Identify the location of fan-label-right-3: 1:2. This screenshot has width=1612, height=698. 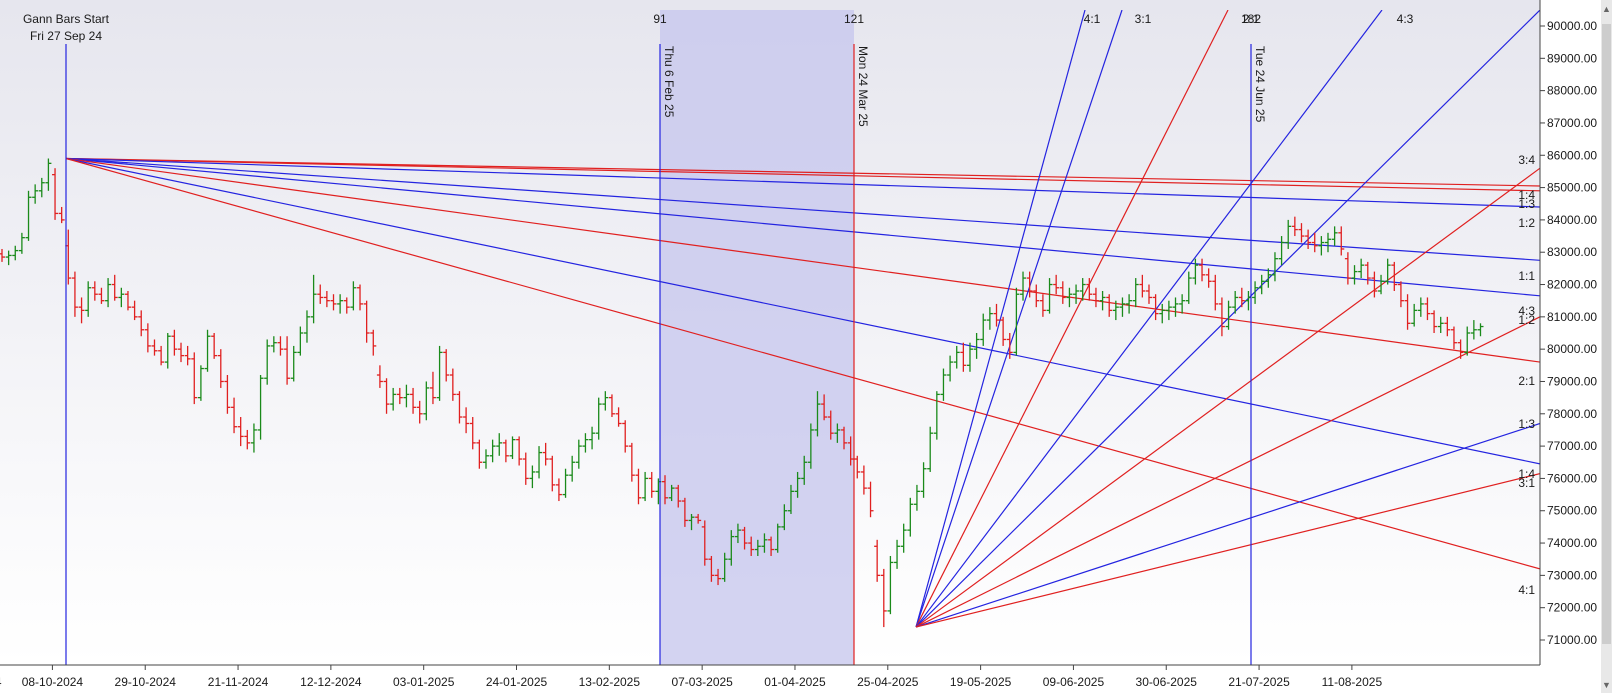
(1526, 223).